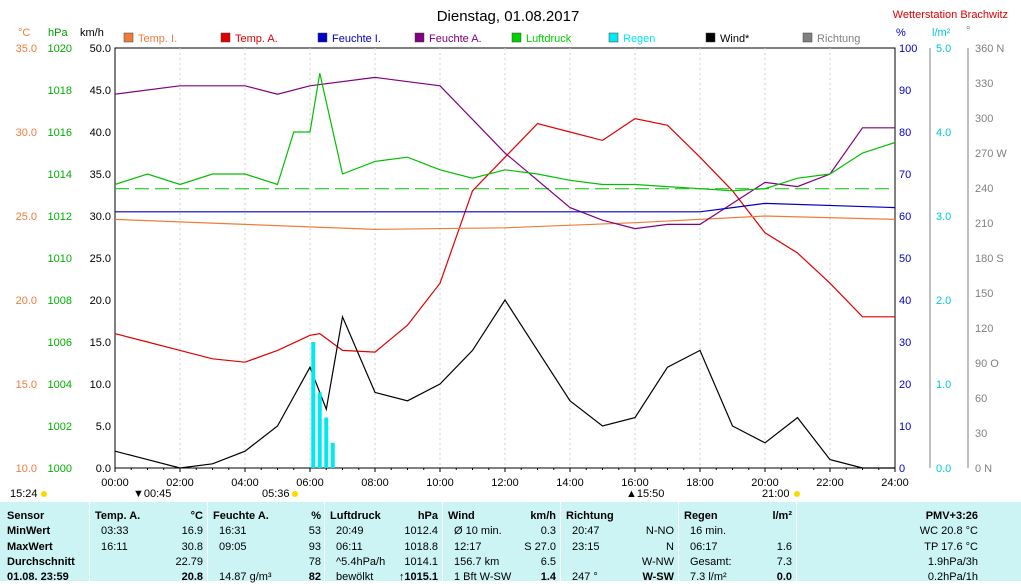 The image size is (1021, 584). Describe the element at coordinates (100, 259) in the screenshot. I see `wind-axis-tick-label: 25.0` at that location.